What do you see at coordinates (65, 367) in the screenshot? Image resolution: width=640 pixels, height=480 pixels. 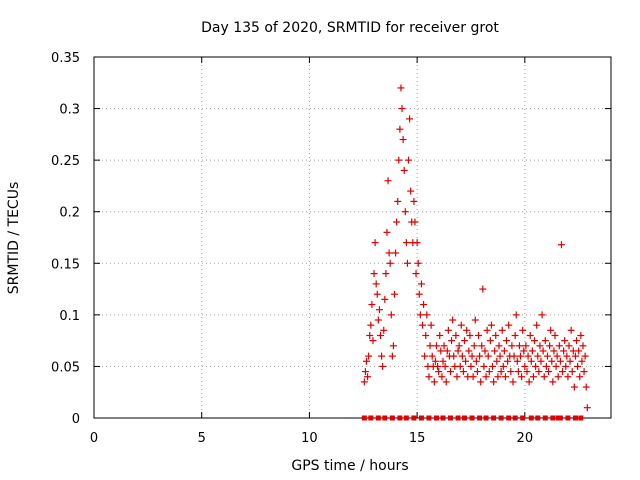 I see `y-tick-label: 0.05` at bounding box center [65, 367].